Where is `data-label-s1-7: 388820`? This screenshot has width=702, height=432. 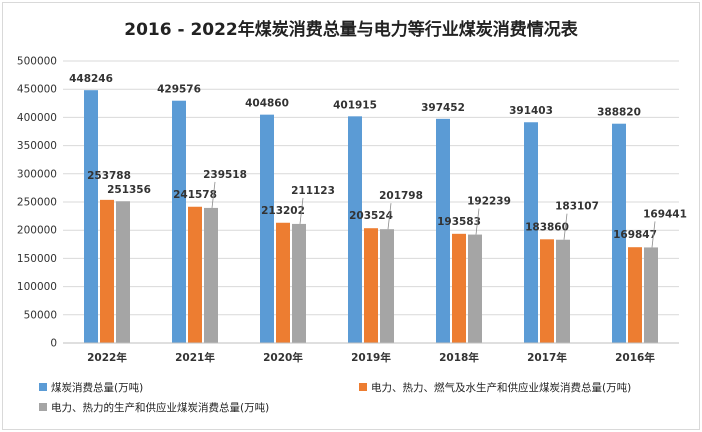
data-label-s1-7: 388820 is located at coordinates (619, 113).